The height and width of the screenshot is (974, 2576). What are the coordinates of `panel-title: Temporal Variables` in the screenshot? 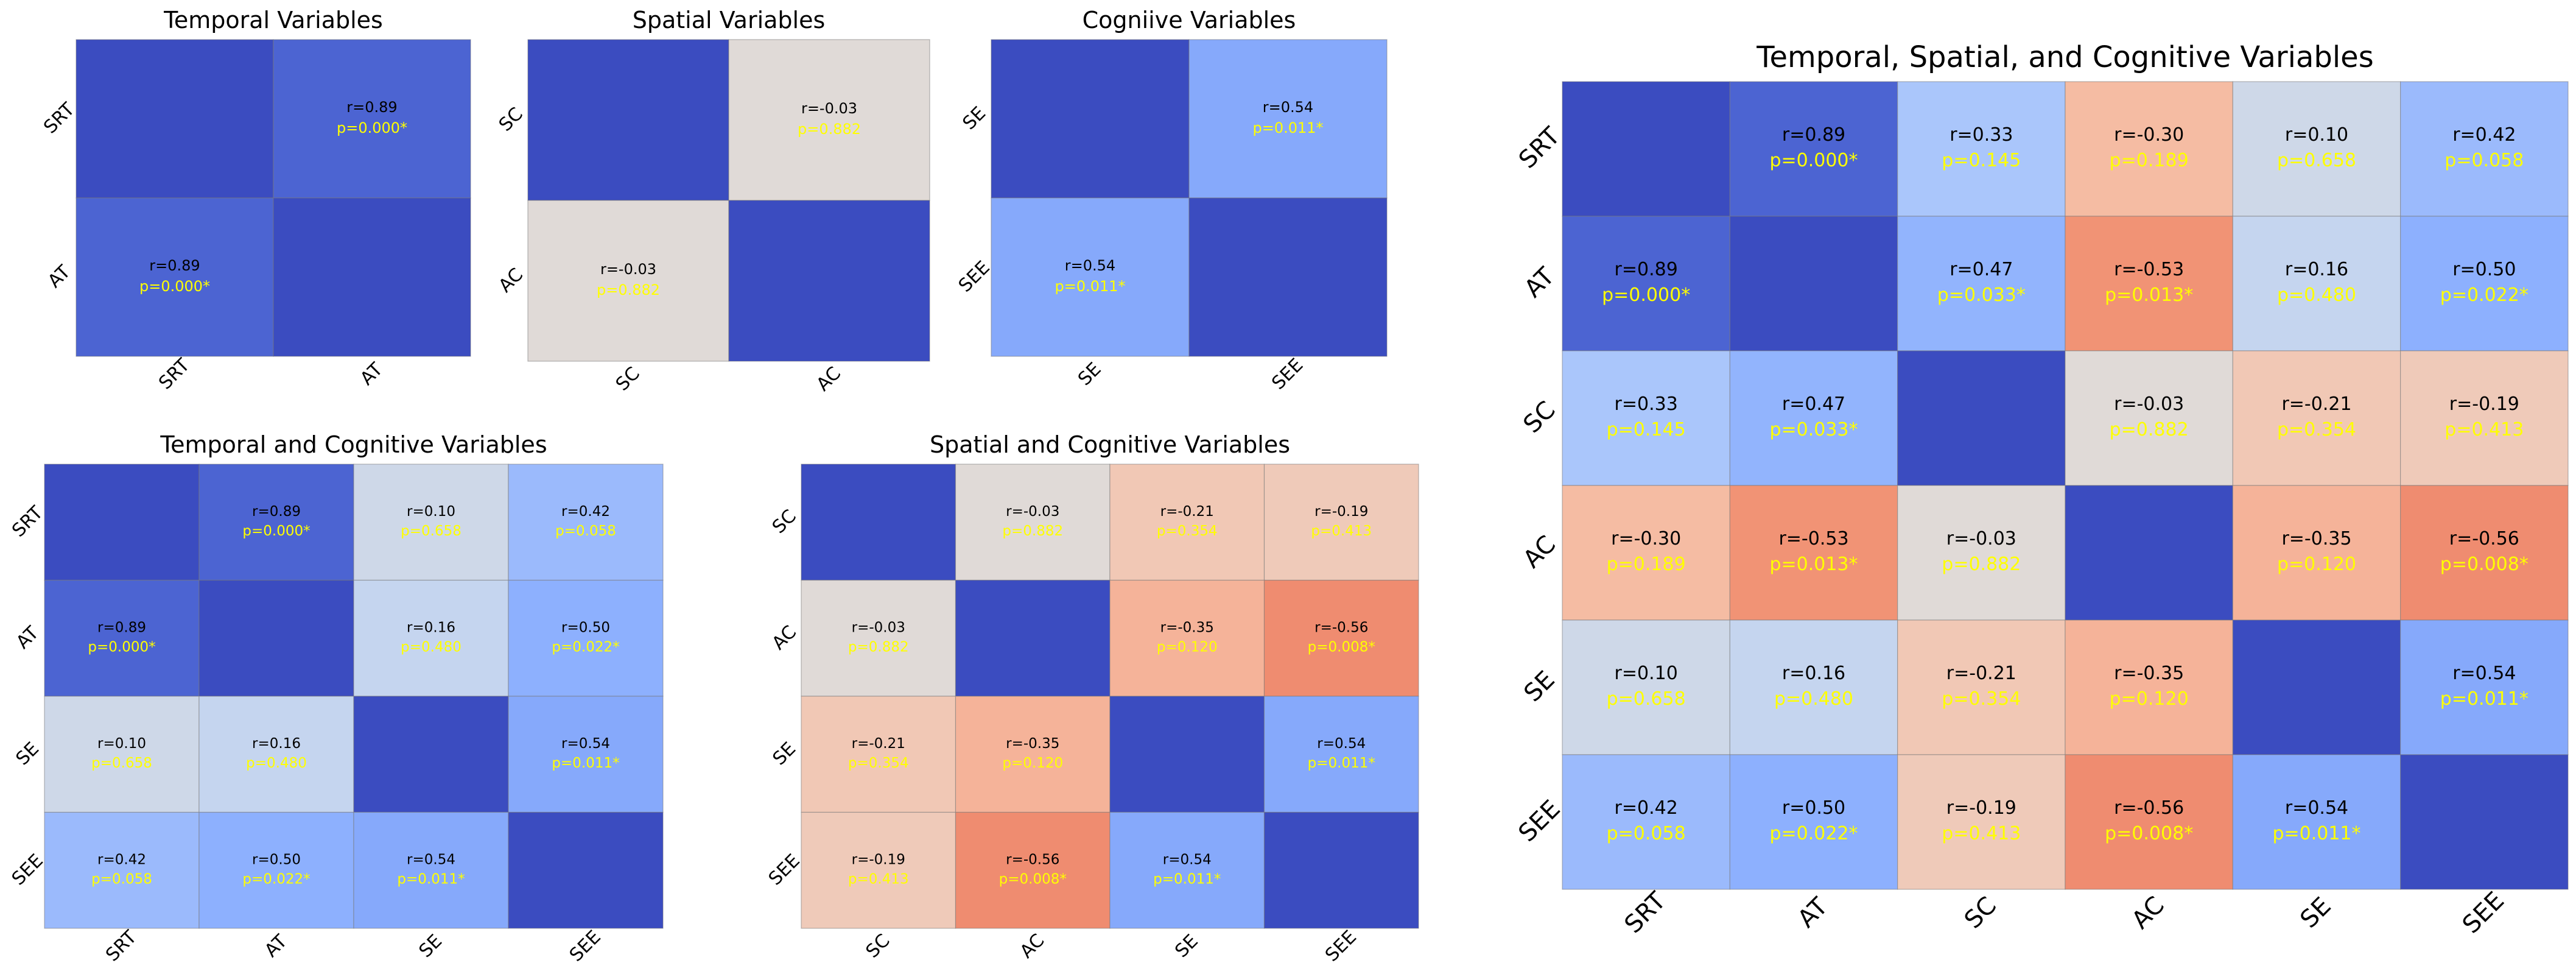 It's located at (273, 20).